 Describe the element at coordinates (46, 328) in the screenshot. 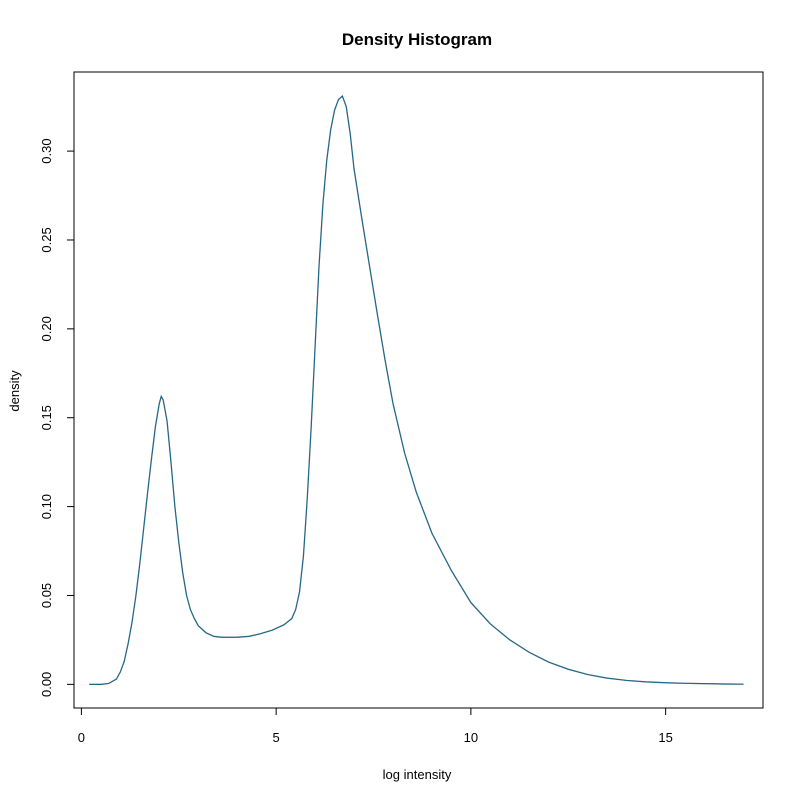

I see `y-tick-label: 0.20` at that location.